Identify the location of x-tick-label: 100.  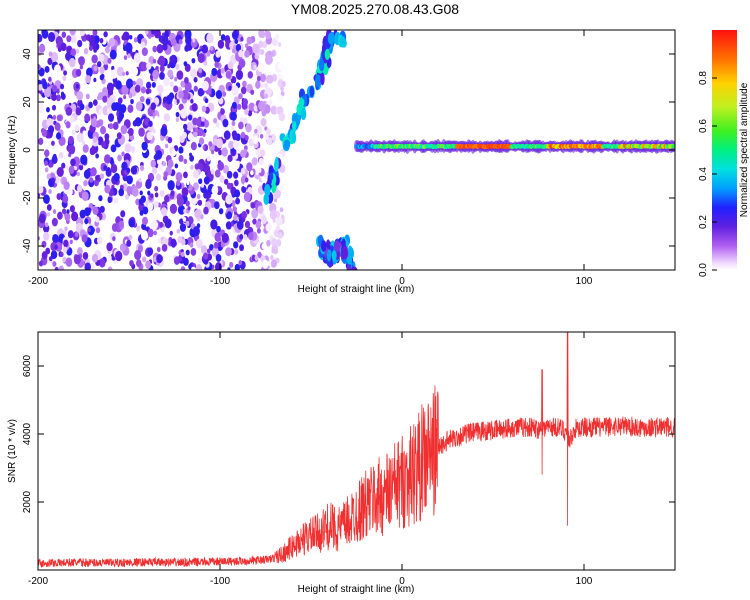
(584, 281).